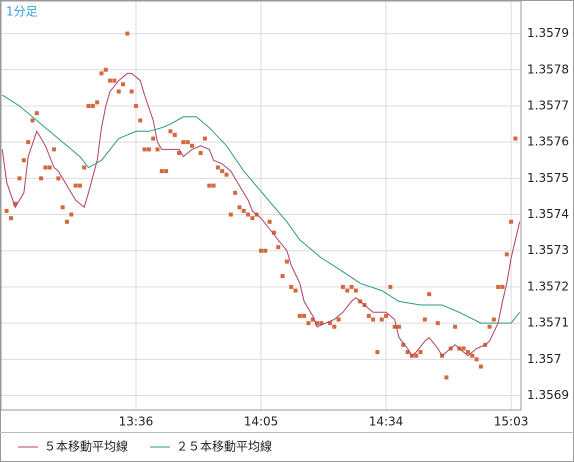 The width and height of the screenshot is (574, 462). Describe the element at coordinates (386, 422) in the screenshot. I see `x-tick-label: 14:34` at that location.